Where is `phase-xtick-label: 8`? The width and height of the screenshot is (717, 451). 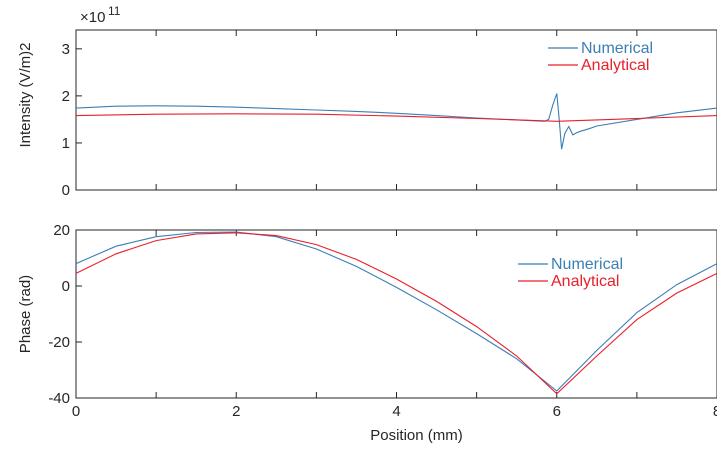
phase-xtick-label: 8 is located at coordinates (715, 411).